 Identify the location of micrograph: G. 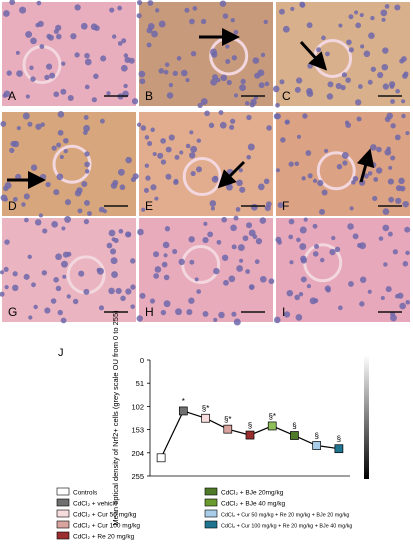
(68, 269).